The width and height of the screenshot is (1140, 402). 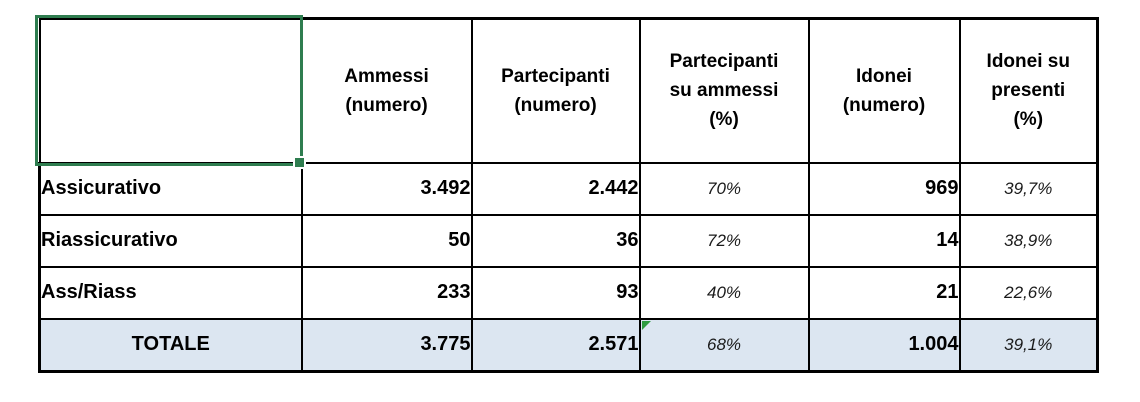 What do you see at coordinates (170, 292) in the screenshot?
I see `row-label-ass-riass: Ass/Riass` at bounding box center [170, 292].